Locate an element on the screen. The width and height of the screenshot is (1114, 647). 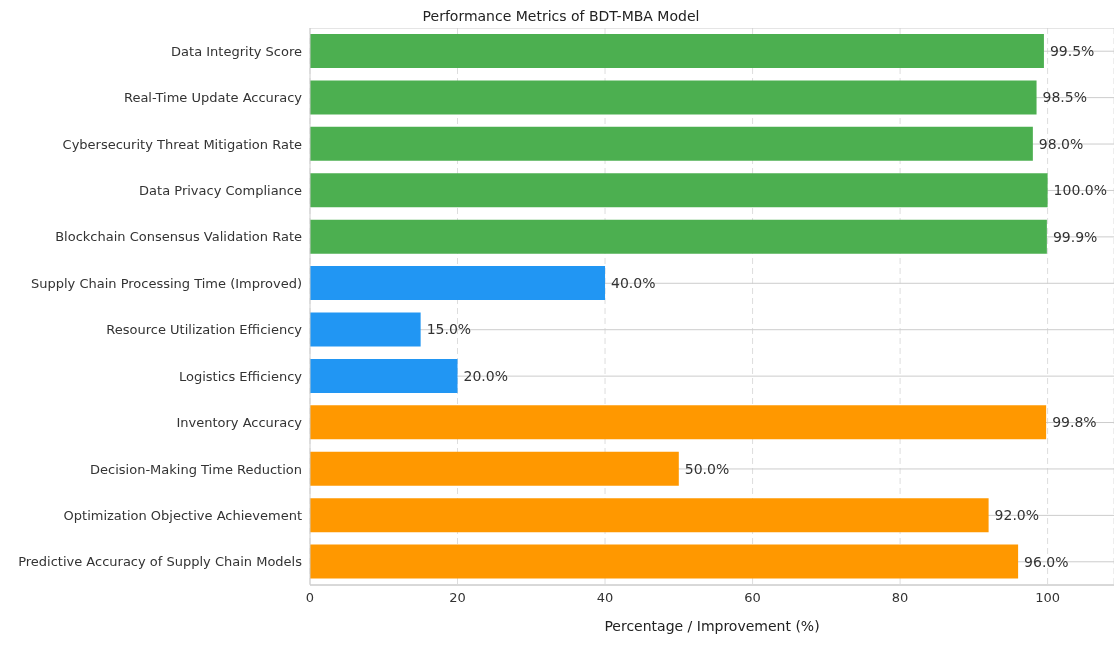
y-tick-label: Logistics Efficiency is located at coordinates (241, 376).